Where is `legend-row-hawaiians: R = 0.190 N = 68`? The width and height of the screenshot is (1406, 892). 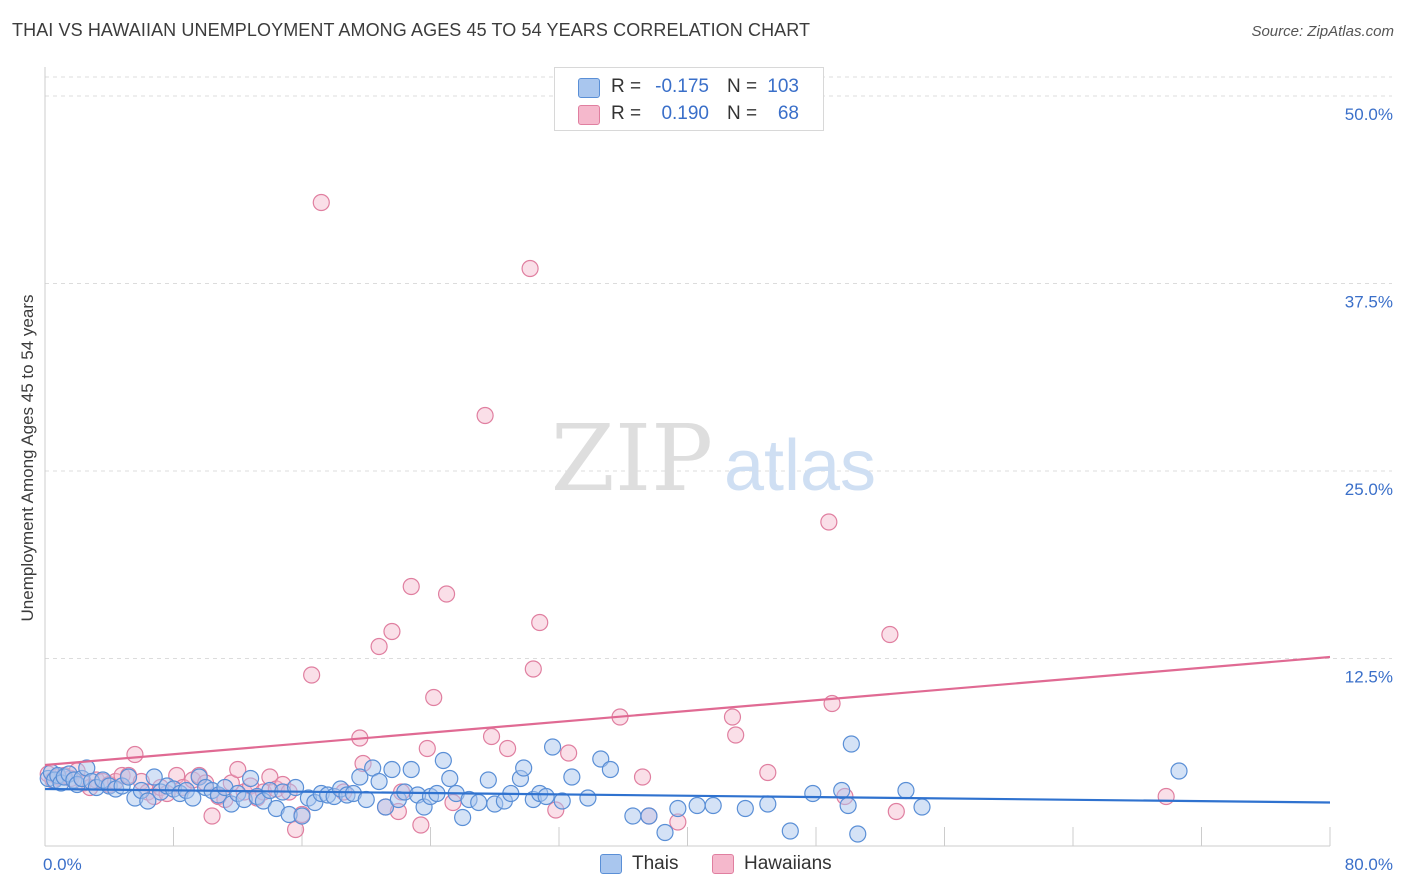
legend-row-hawaiians: R = 0.190 N = 68 is located at coordinates (689, 115).